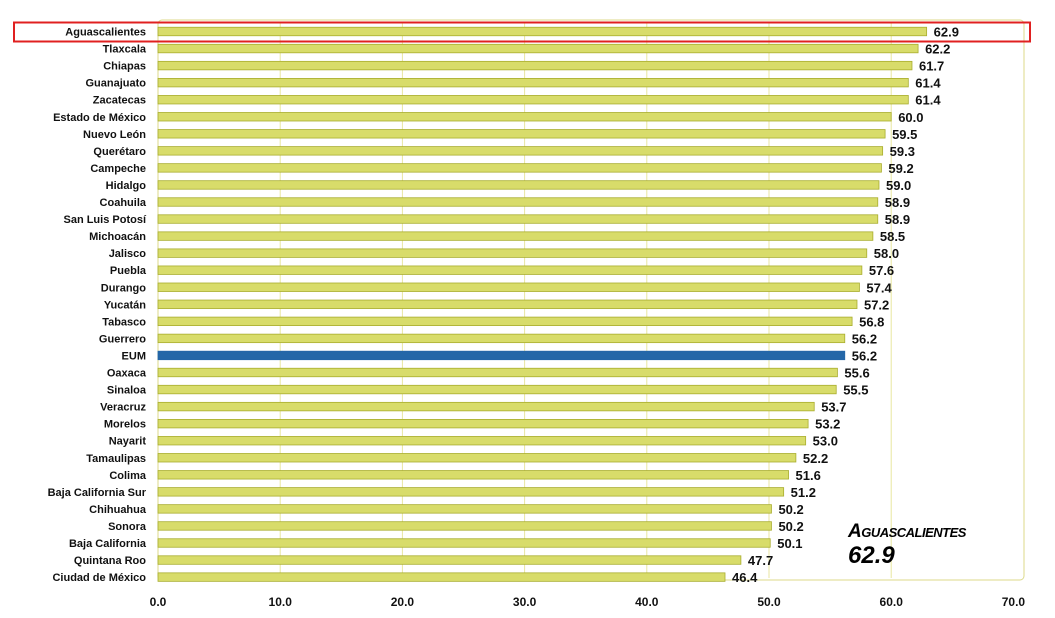  Describe the element at coordinates (122, 339) in the screenshot. I see `category-label: Guerrero` at that location.